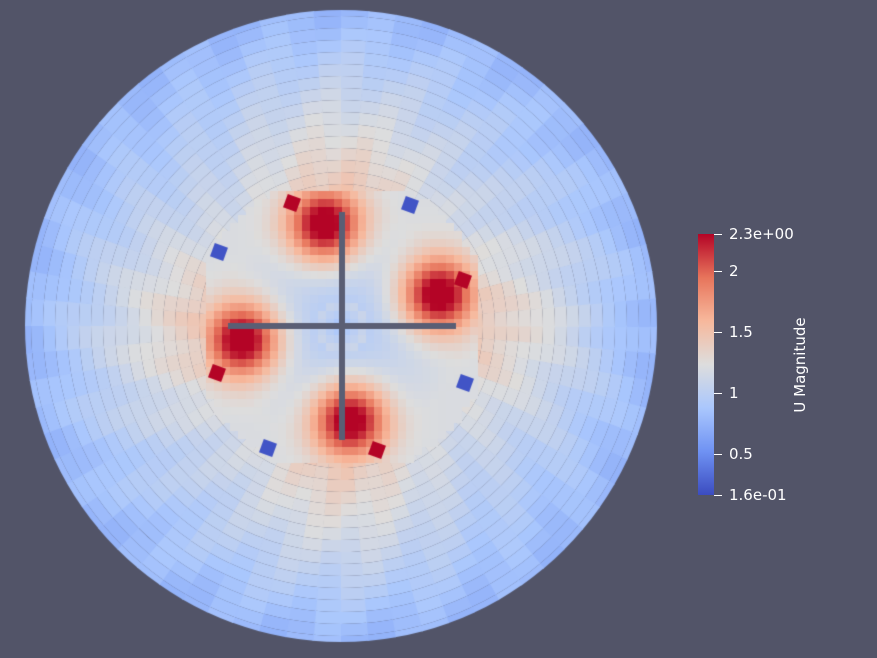 The image size is (877, 658). Describe the element at coordinates (741, 454) in the screenshot. I see `colorbar-tick-label: 0.5` at that location.